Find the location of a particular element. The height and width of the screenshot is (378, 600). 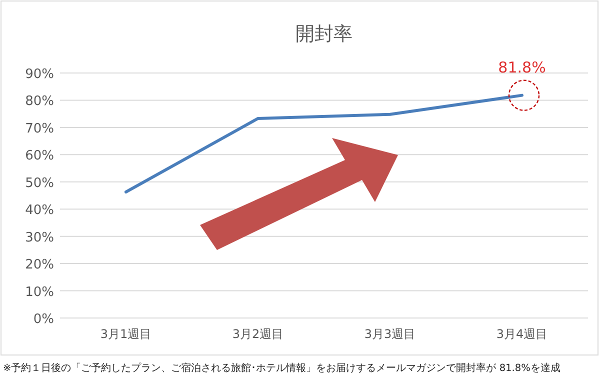

y-tick-label: 0% is located at coordinates (43, 319).